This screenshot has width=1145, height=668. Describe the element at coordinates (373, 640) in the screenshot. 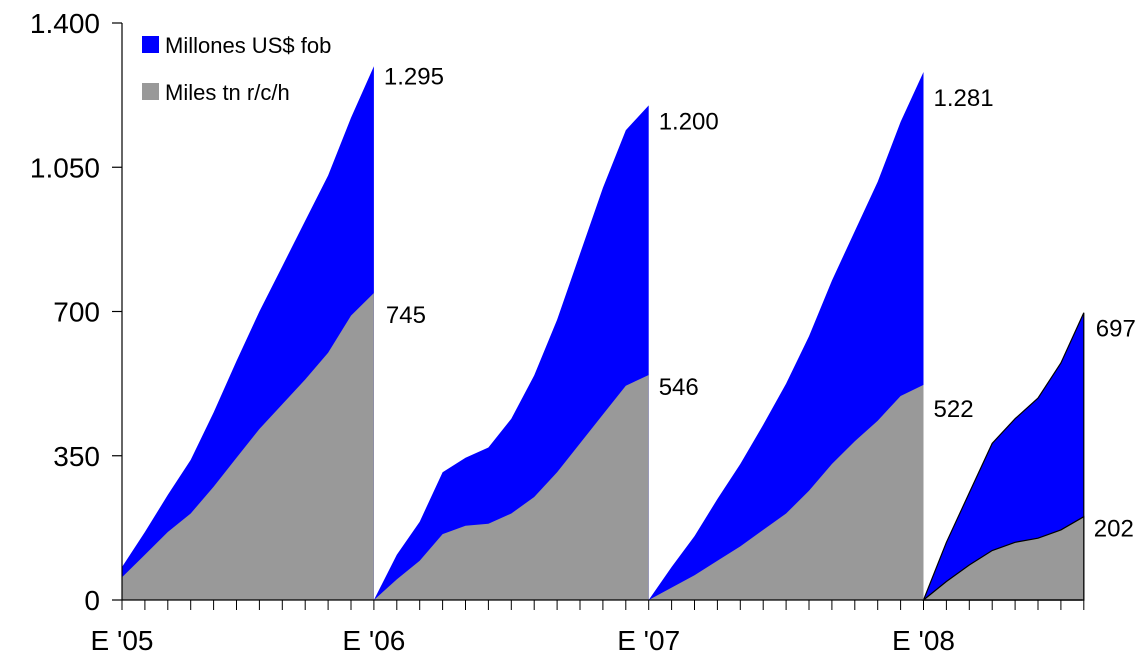

I see `x-category-label: E '06` at that location.